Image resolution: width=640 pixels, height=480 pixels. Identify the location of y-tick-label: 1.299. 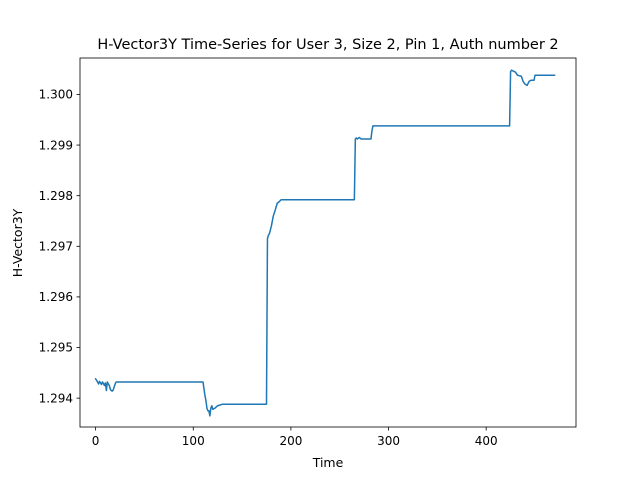
(56, 145).